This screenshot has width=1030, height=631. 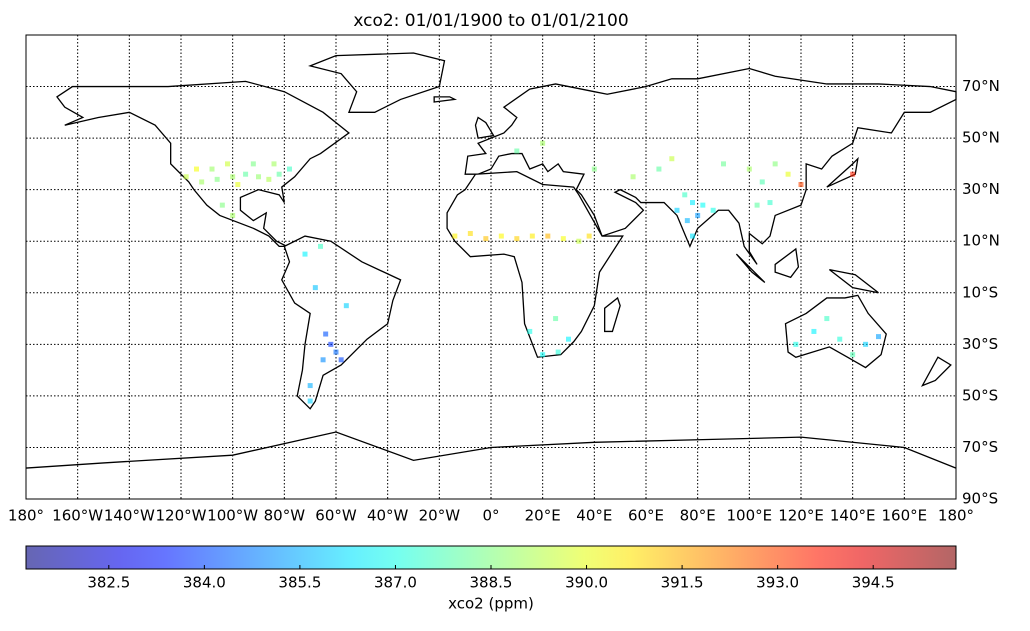 I want to click on colorbar-tick-label: 382.5, so click(x=108, y=583).